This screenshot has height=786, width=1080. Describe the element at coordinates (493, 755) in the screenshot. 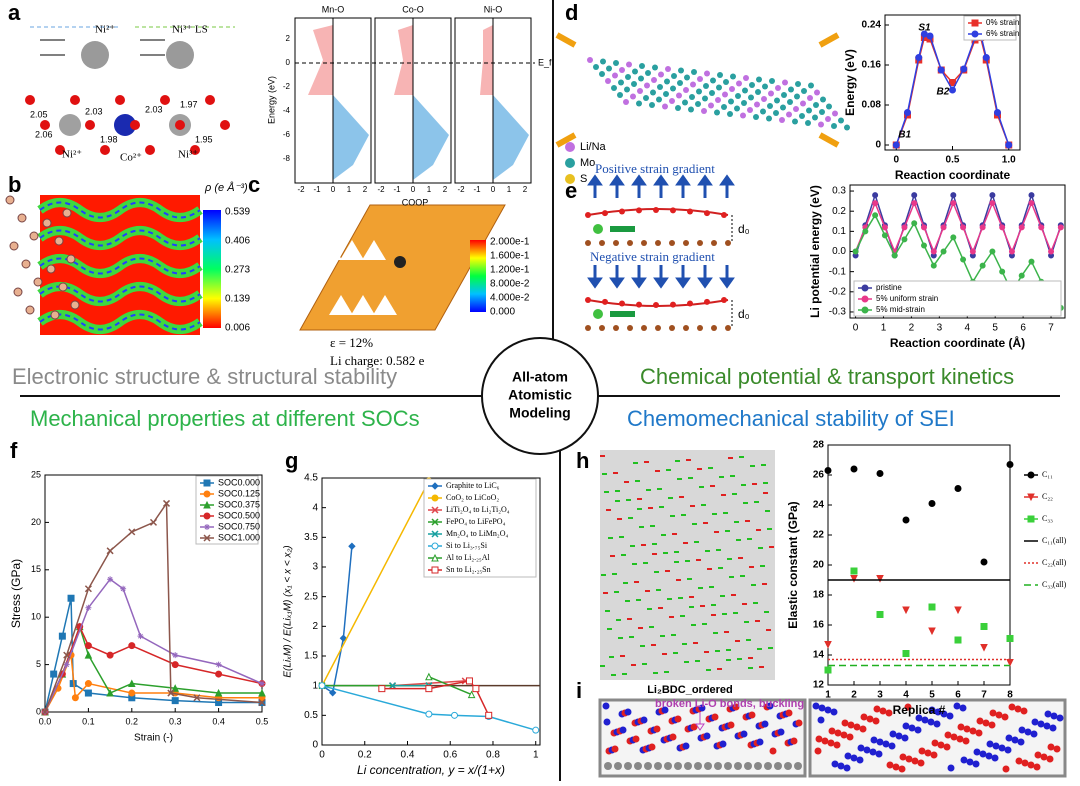

I see `x-tick-label: 0.8` at that location.